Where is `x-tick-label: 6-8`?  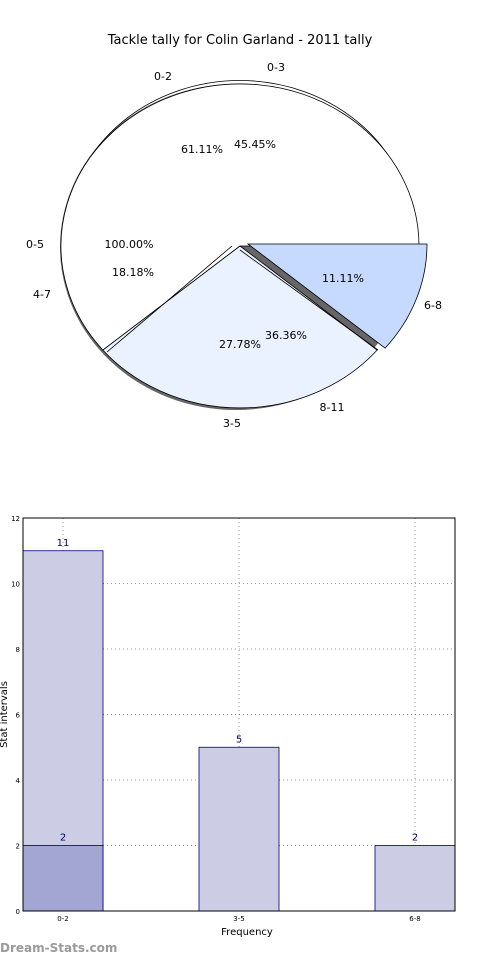
x-tick-label: 6-8 is located at coordinates (414, 919).